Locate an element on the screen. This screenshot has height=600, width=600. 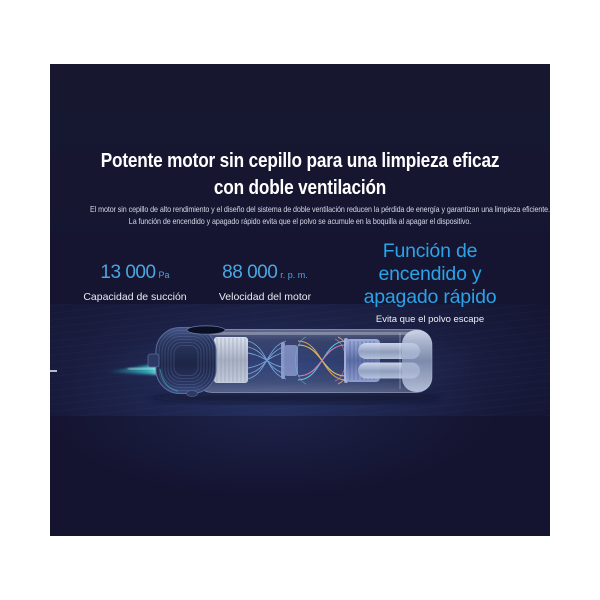
end-cap is located at coordinates (417, 361).